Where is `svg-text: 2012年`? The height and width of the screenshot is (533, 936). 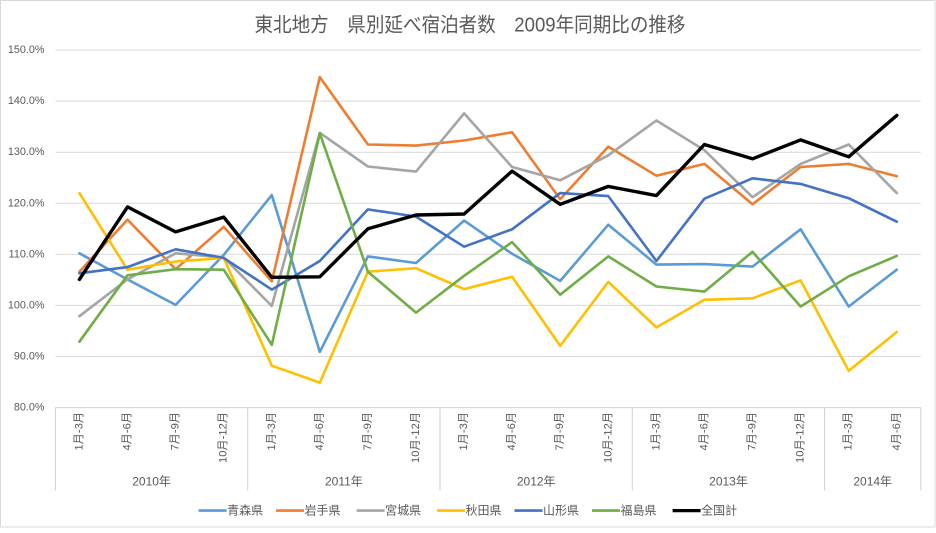
svg-text: 2012年 is located at coordinates (536, 482).